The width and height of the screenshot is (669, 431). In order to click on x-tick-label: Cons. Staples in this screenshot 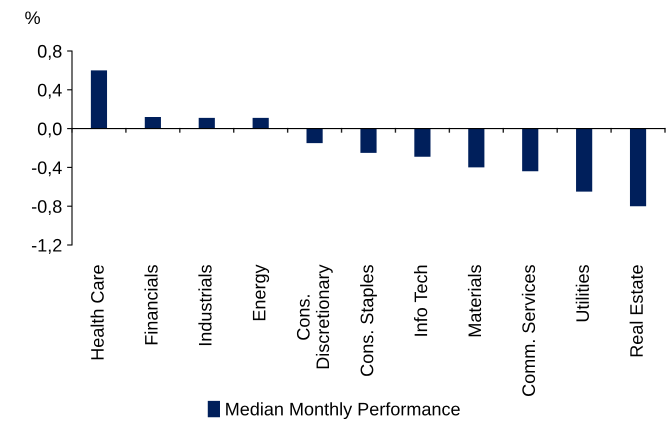, I will do `click(368, 320)`.